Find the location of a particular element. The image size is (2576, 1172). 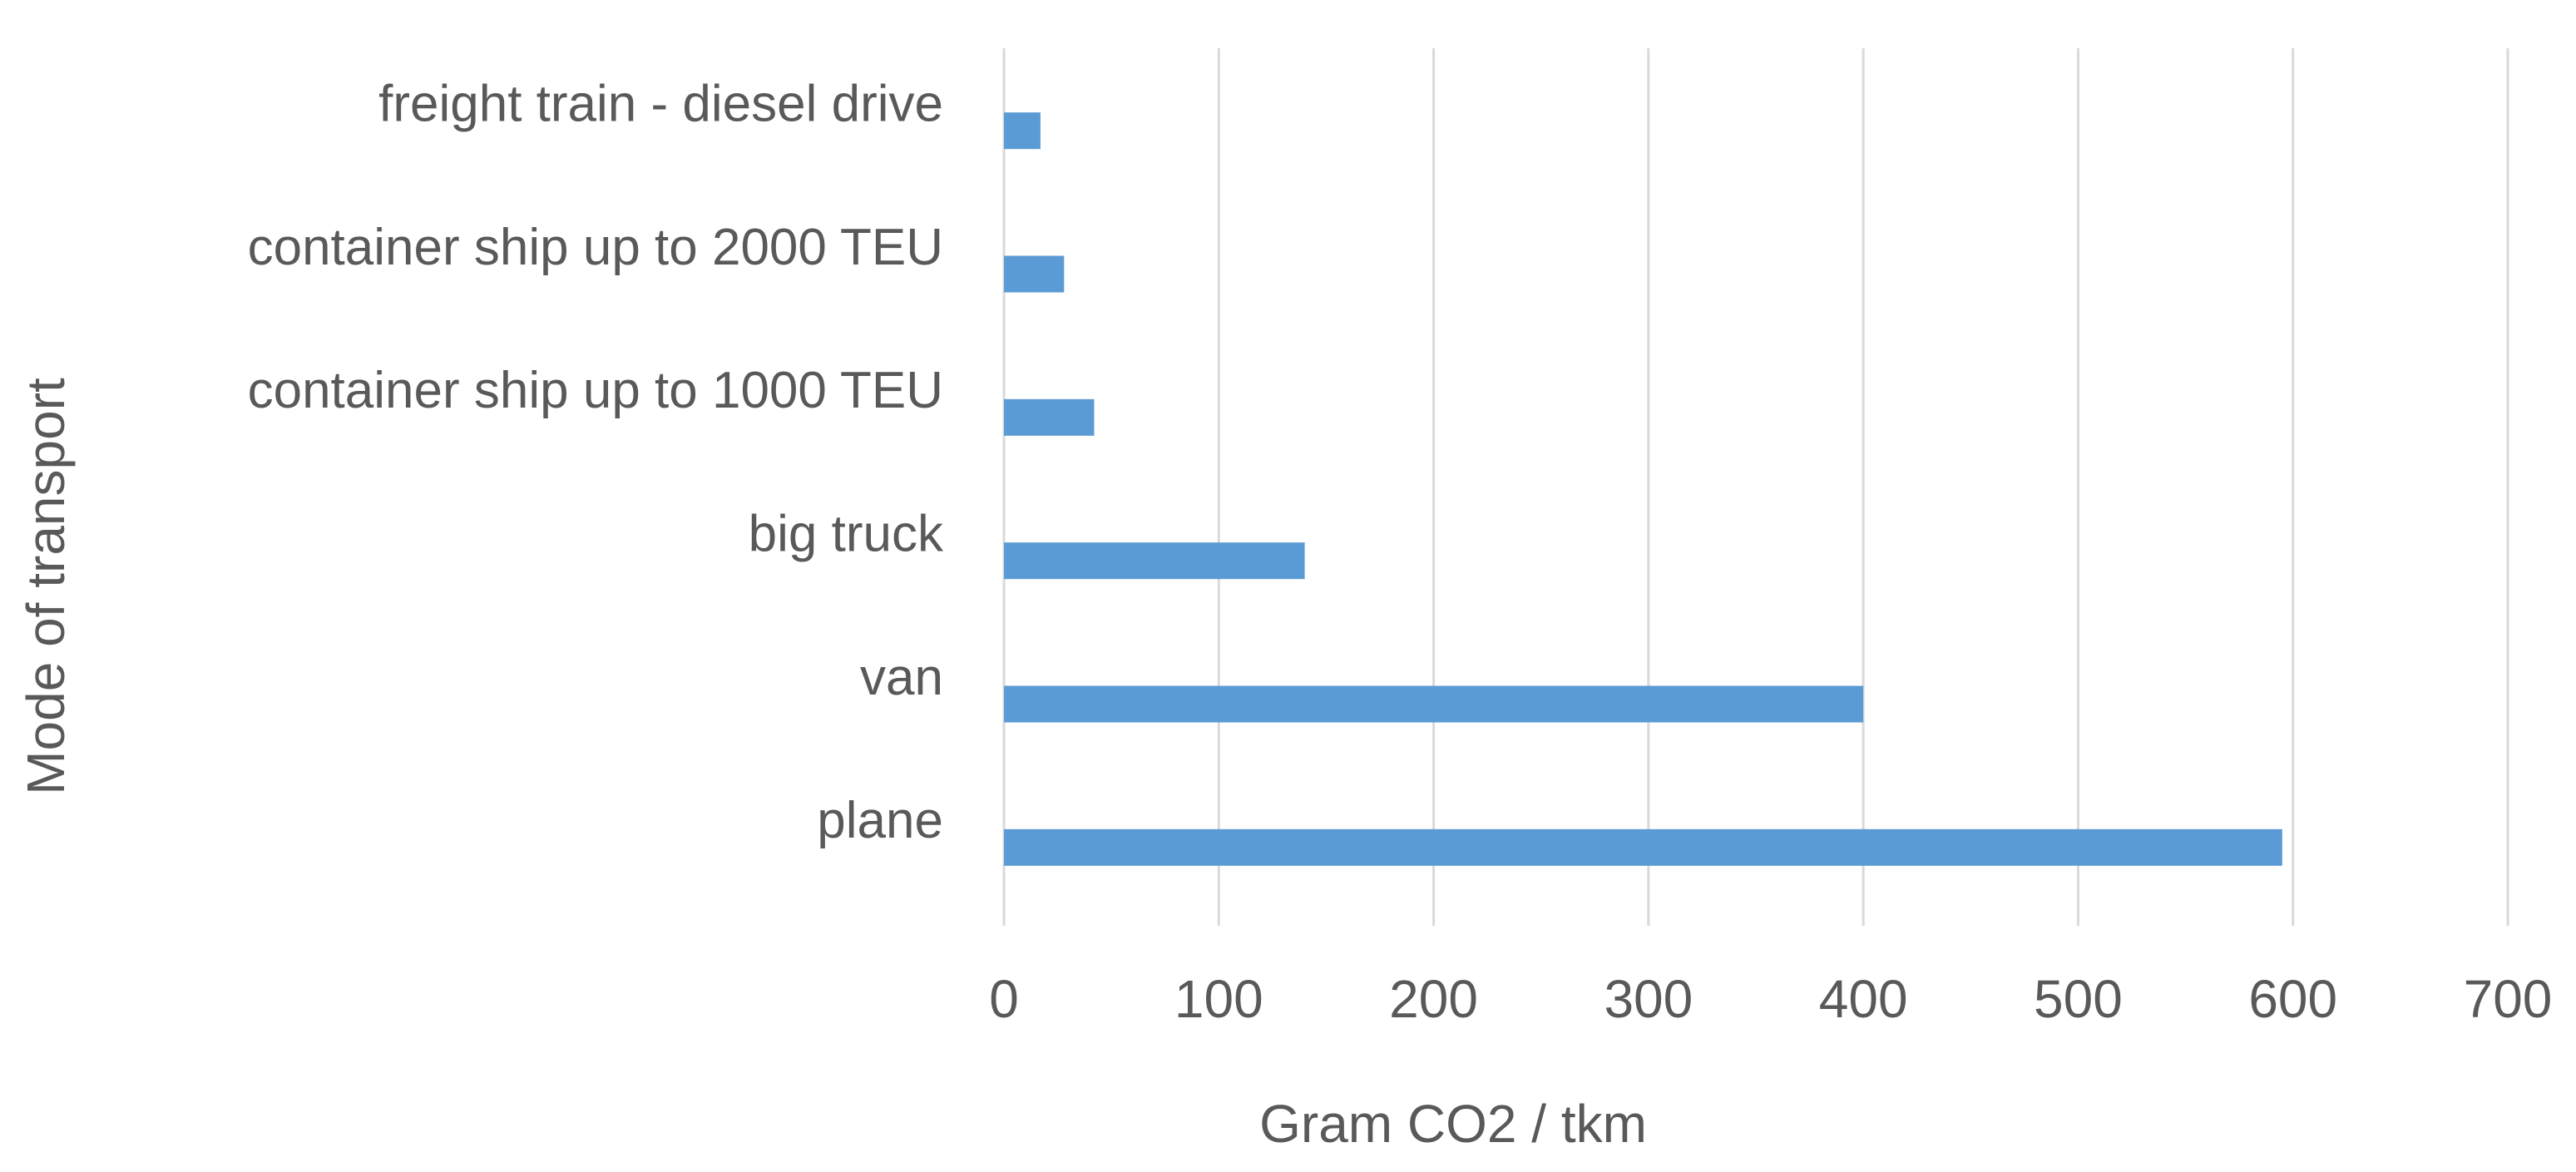

x-tick-label: 700 is located at coordinates (2508, 999).